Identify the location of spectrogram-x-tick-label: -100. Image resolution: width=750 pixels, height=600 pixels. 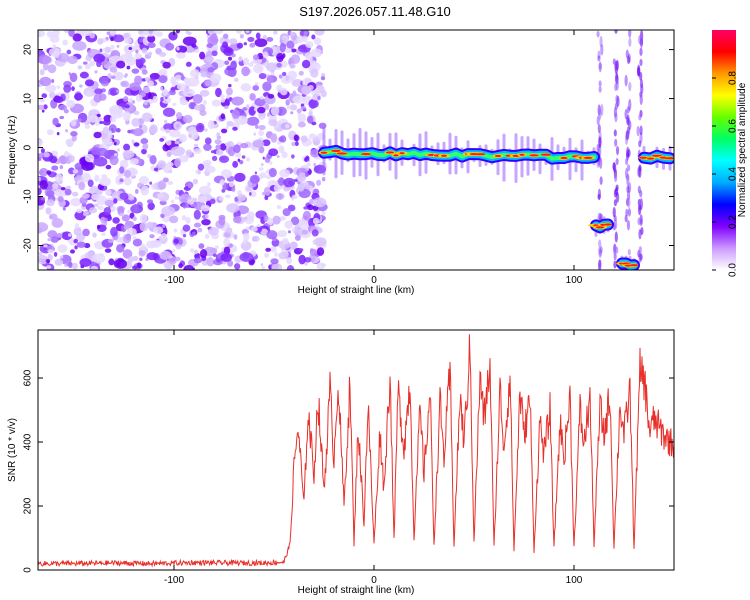
(174, 280).